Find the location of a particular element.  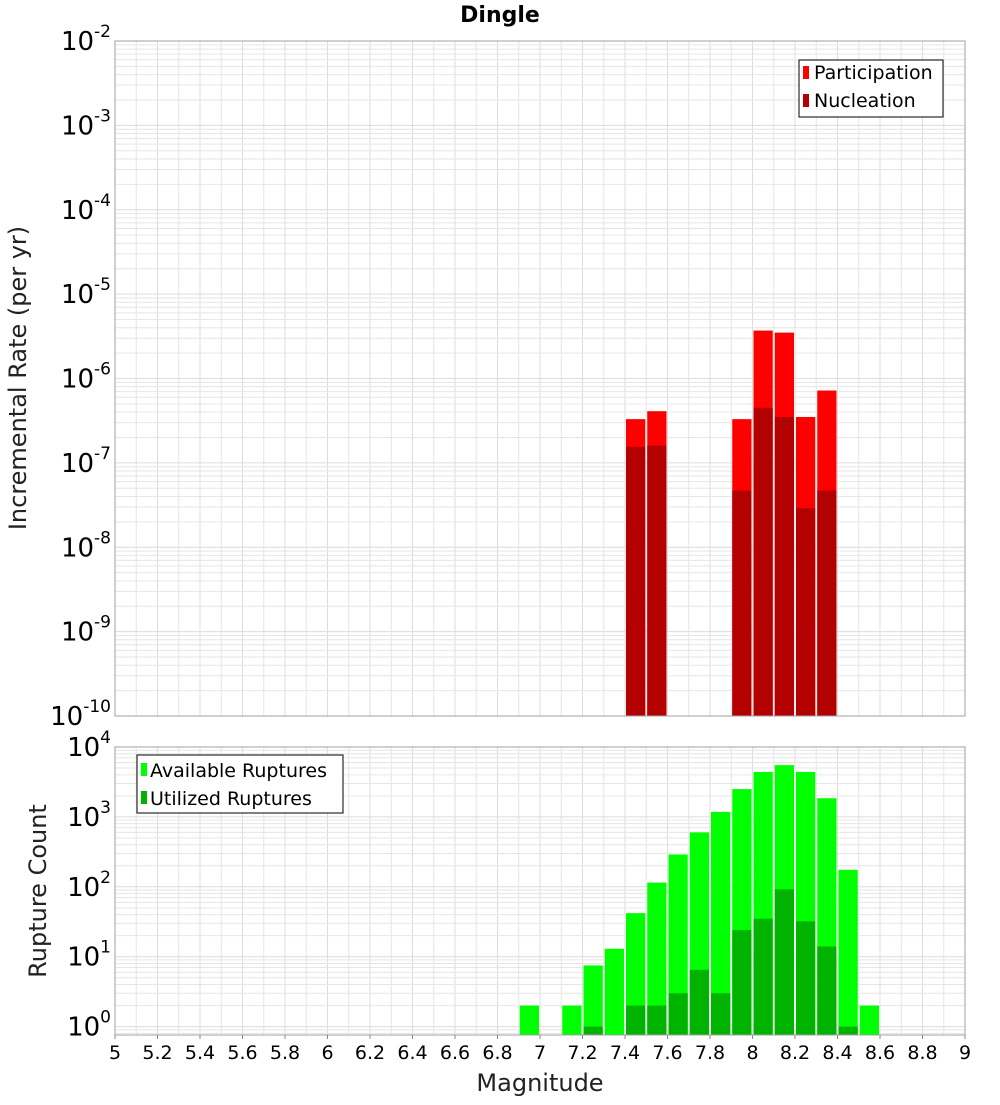

utilized-legend-label: Utilized Ruptures is located at coordinates (231, 799).